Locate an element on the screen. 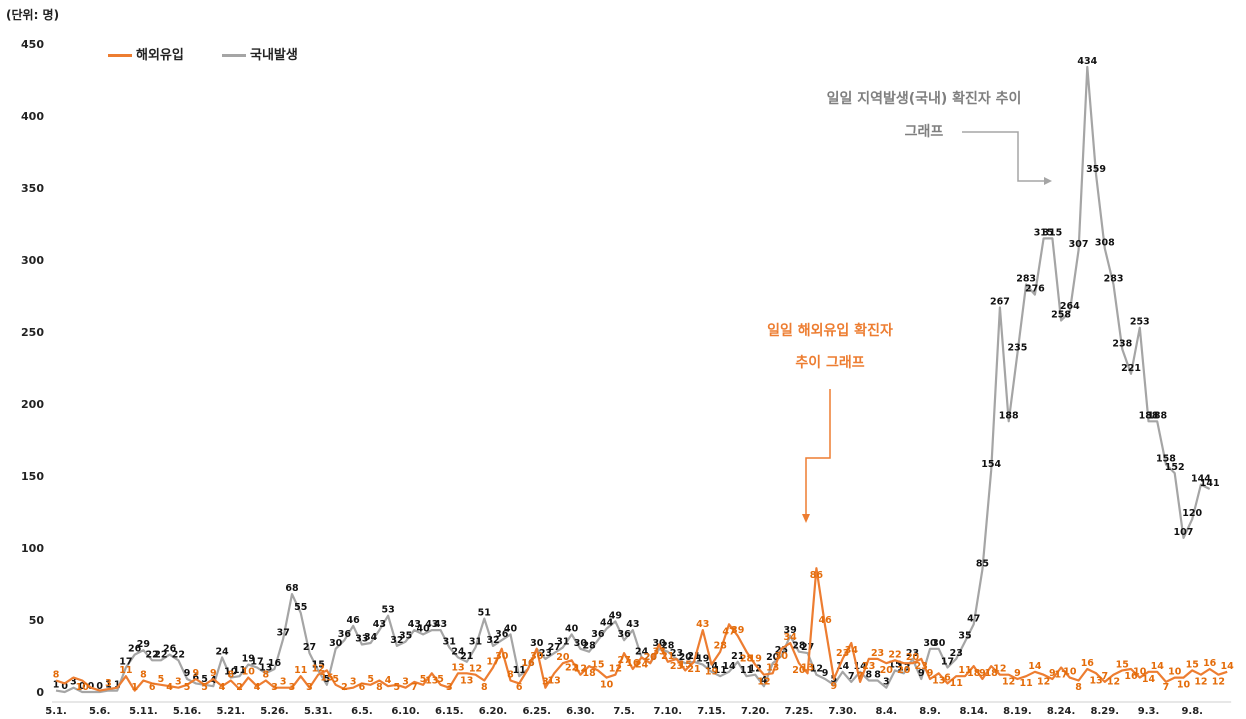  data-label: 276 is located at coordinates (1035, 289).